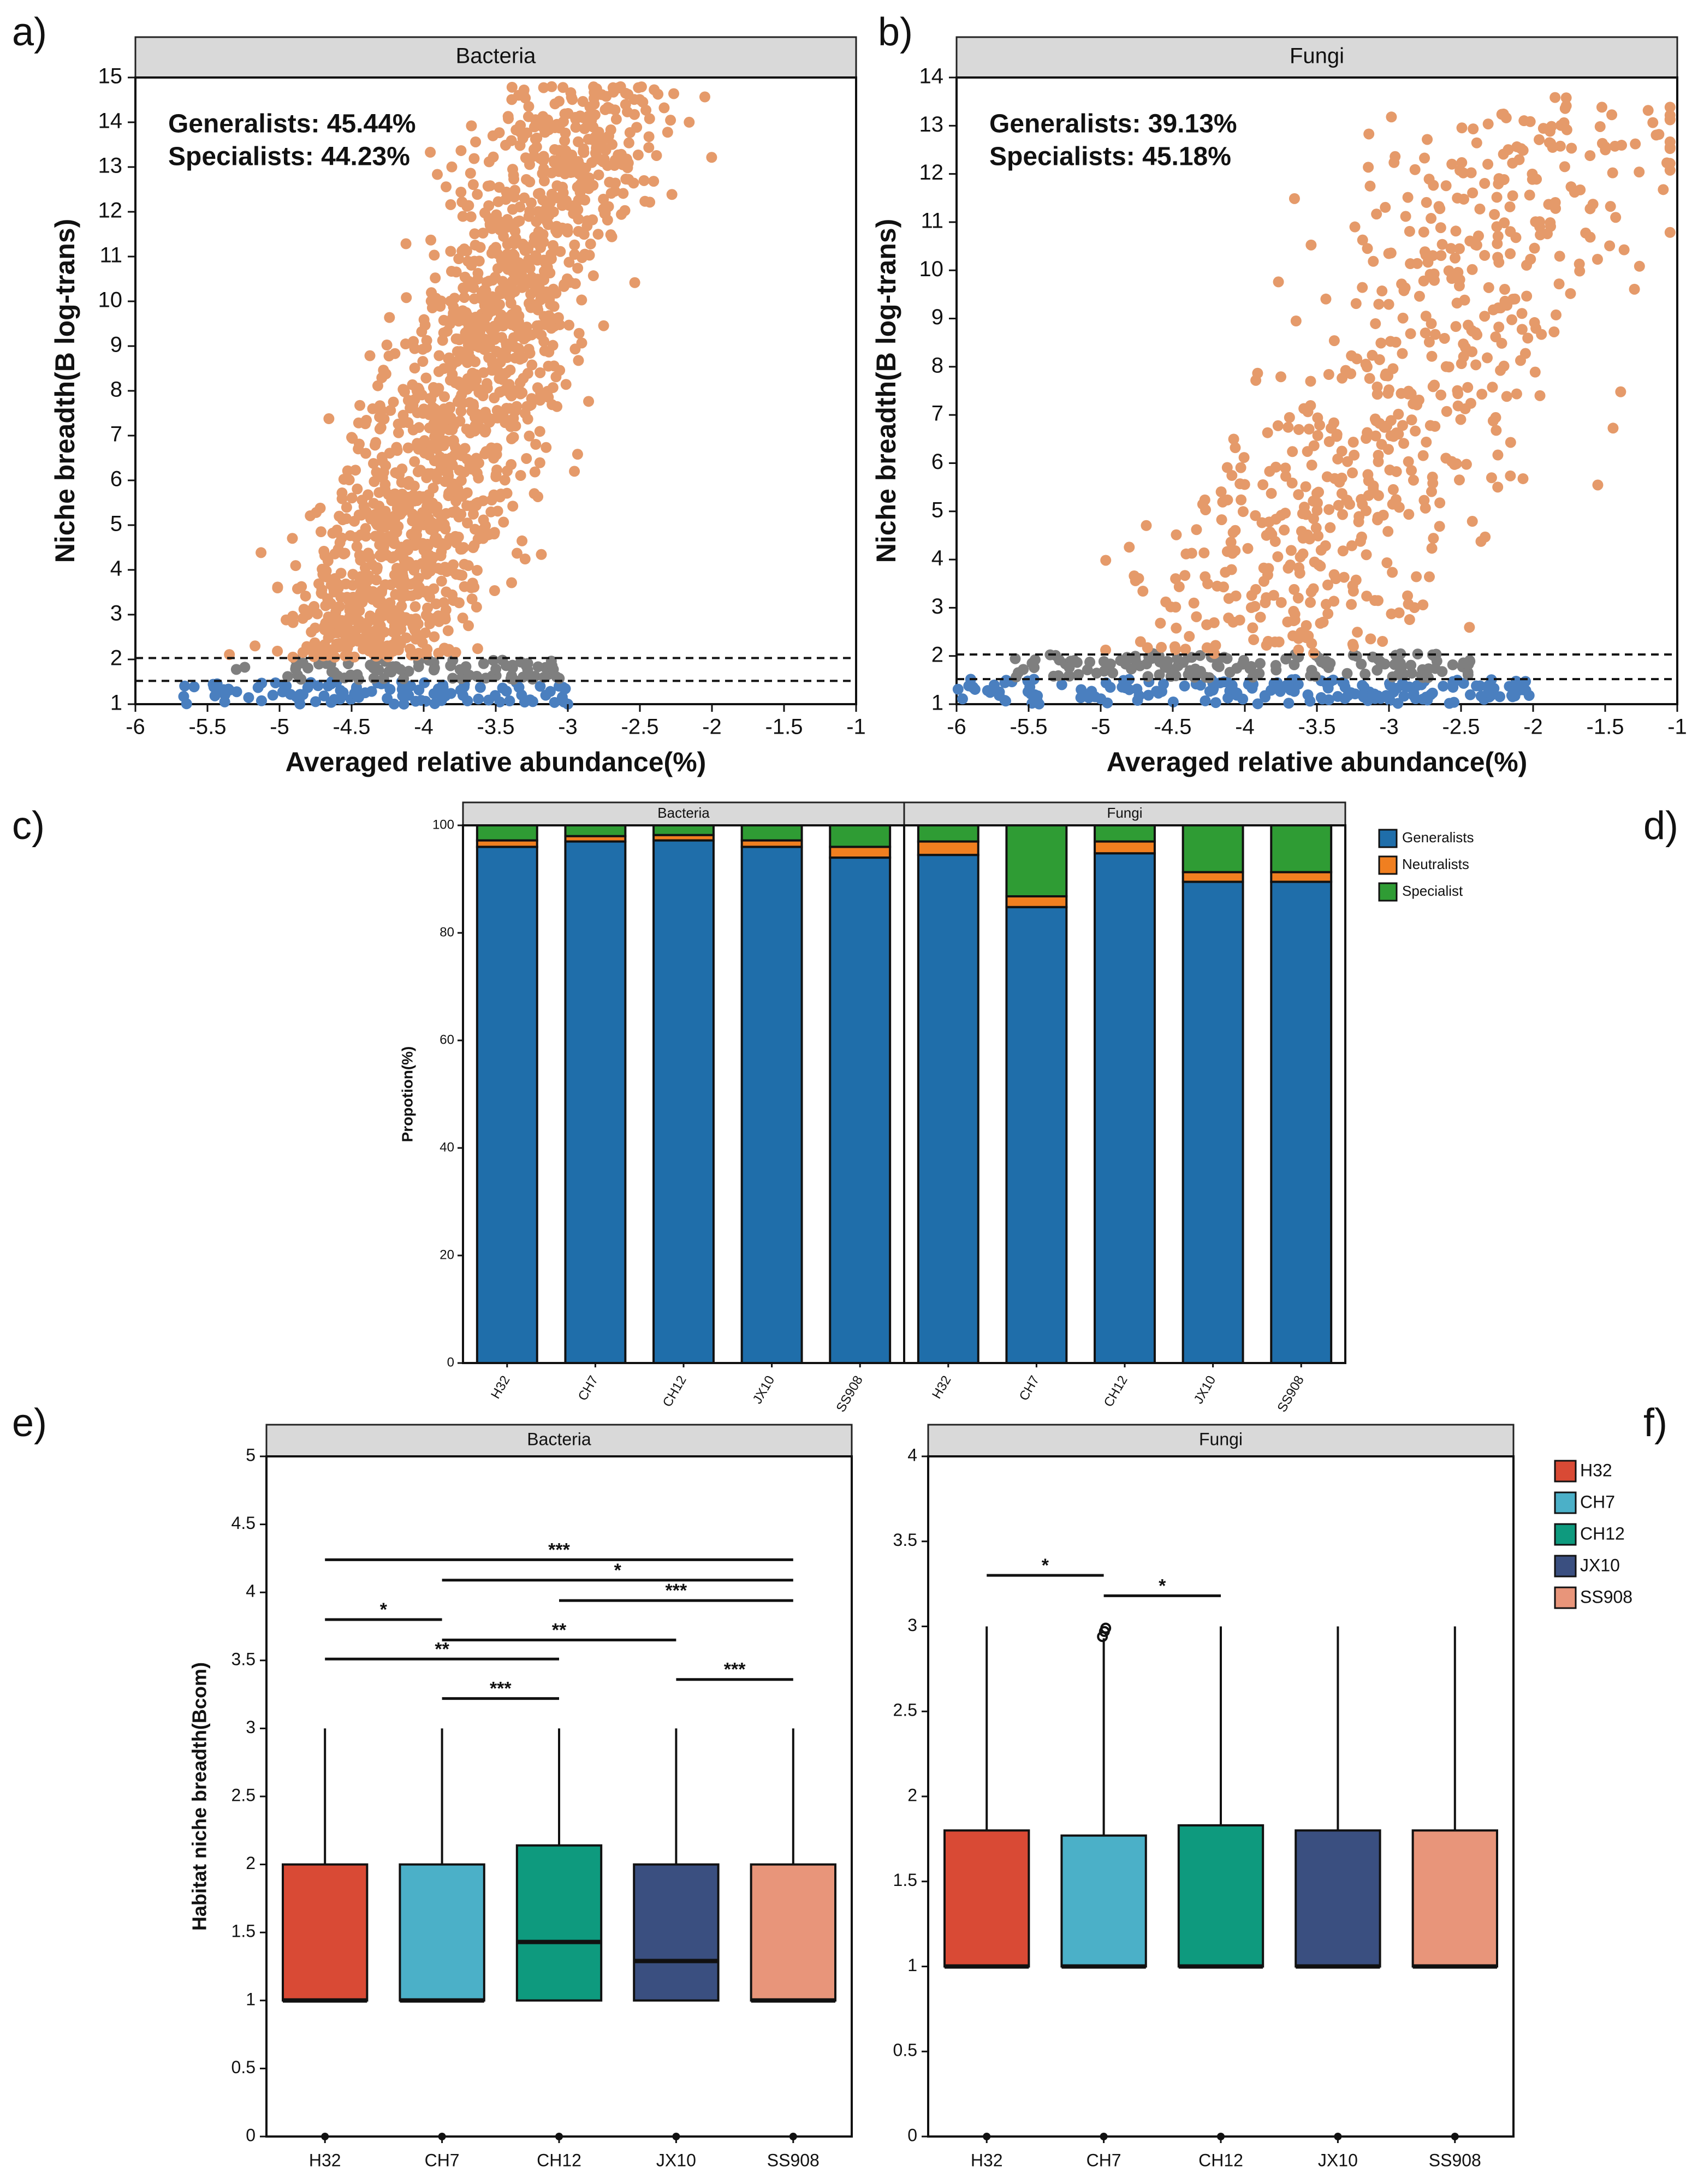 The image size is (1698, 2184). I want to click on y-tick-label: 4.5, so click(243, 1523).